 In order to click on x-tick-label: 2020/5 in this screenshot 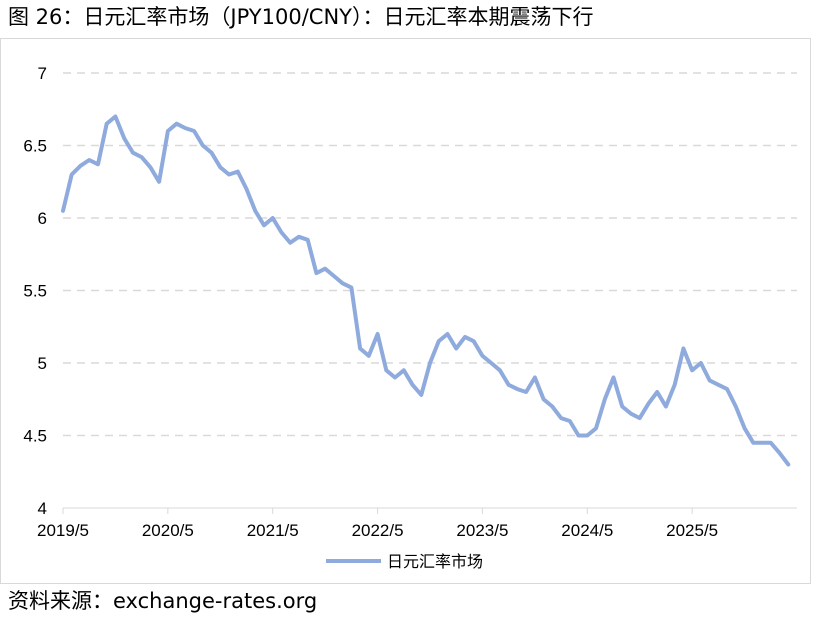, I will do `click(168, 530)`.